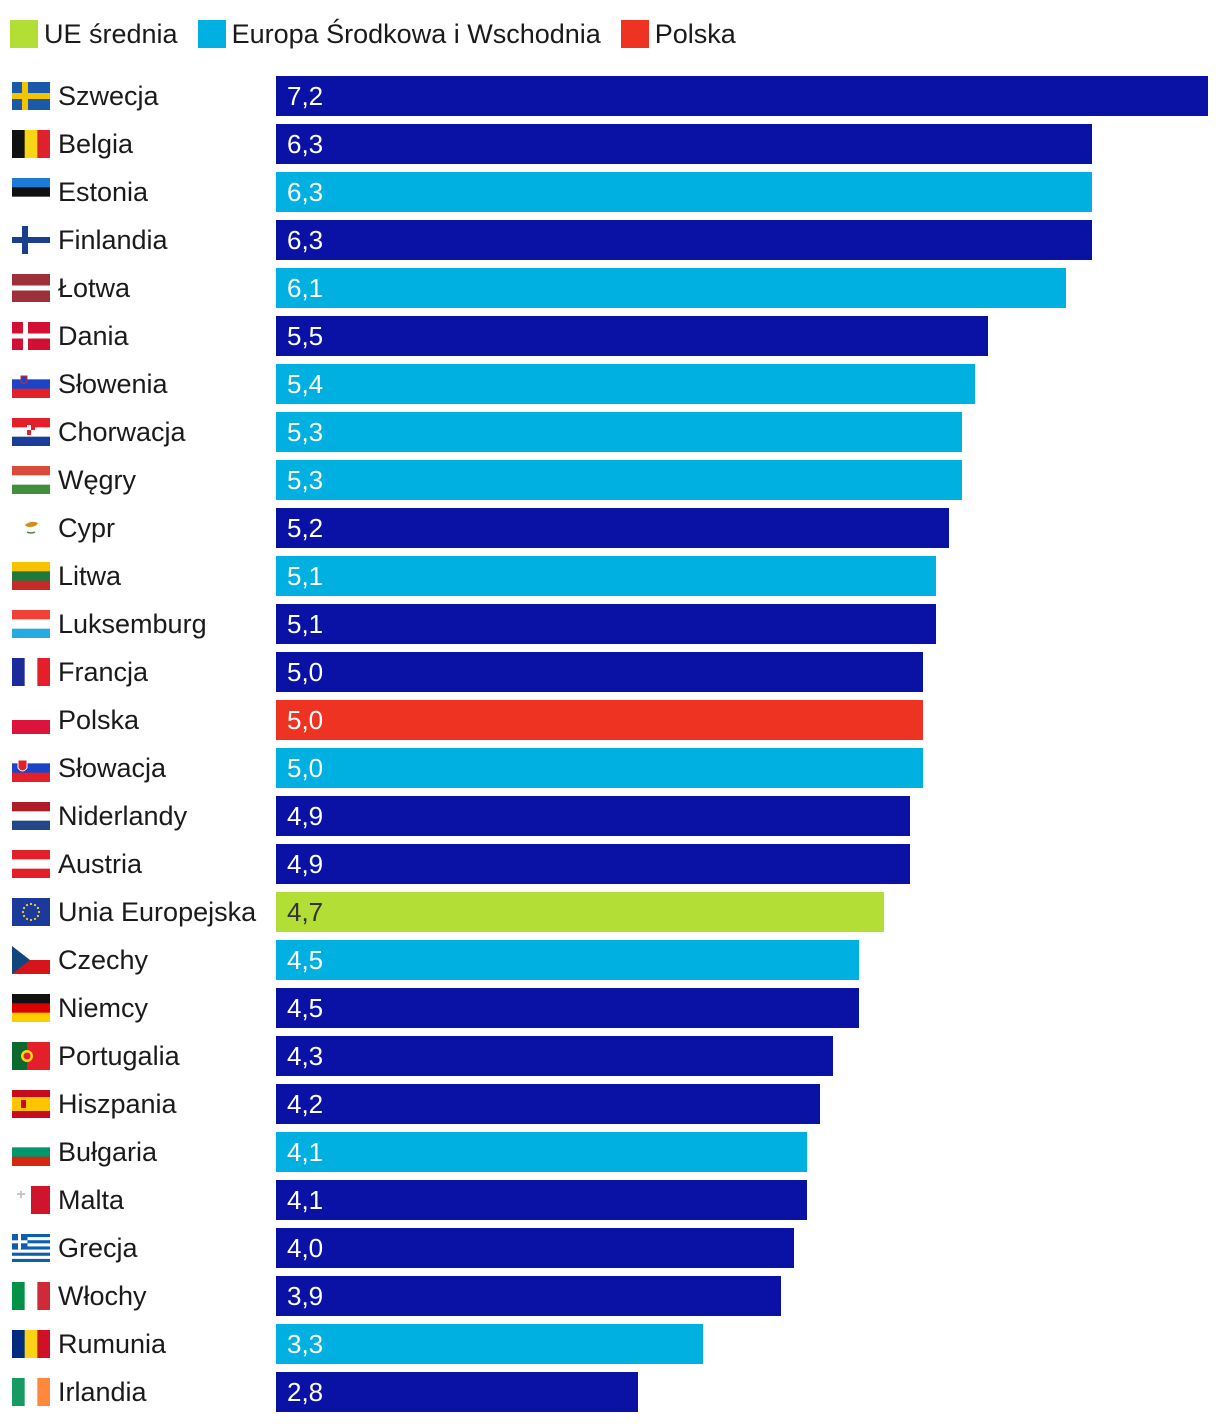 Image resolution: width=1220 pixels, height=1424 pixels. What do you see at coordinates (593, 816) in the screenshot?
I see `bar-nl` at bounding box center [593, 816].